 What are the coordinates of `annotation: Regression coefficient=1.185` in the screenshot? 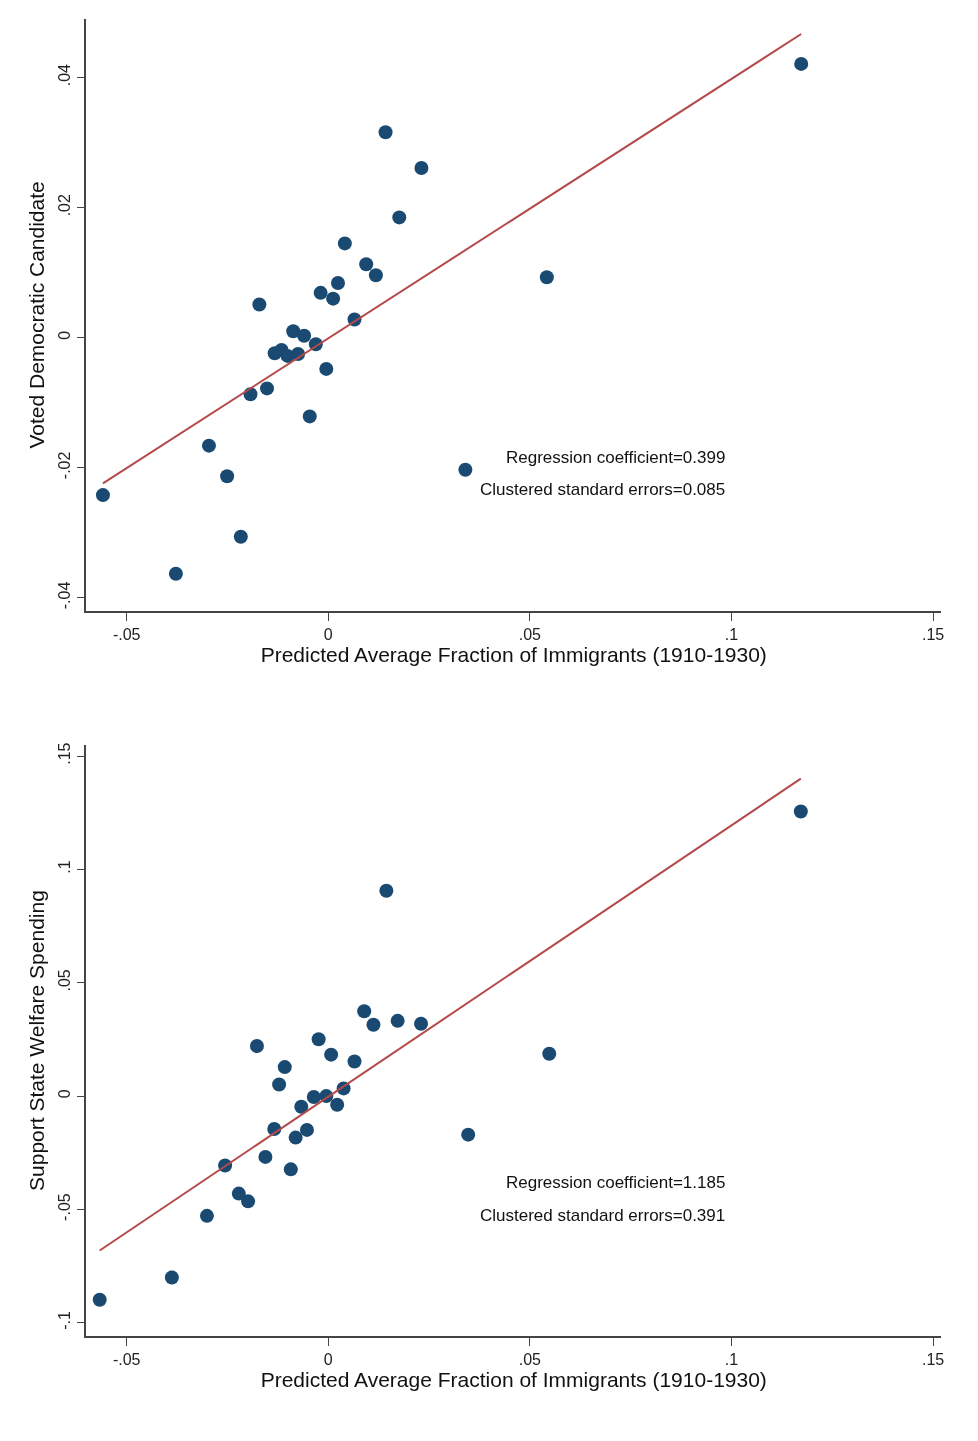 It's located at (616, 1182).